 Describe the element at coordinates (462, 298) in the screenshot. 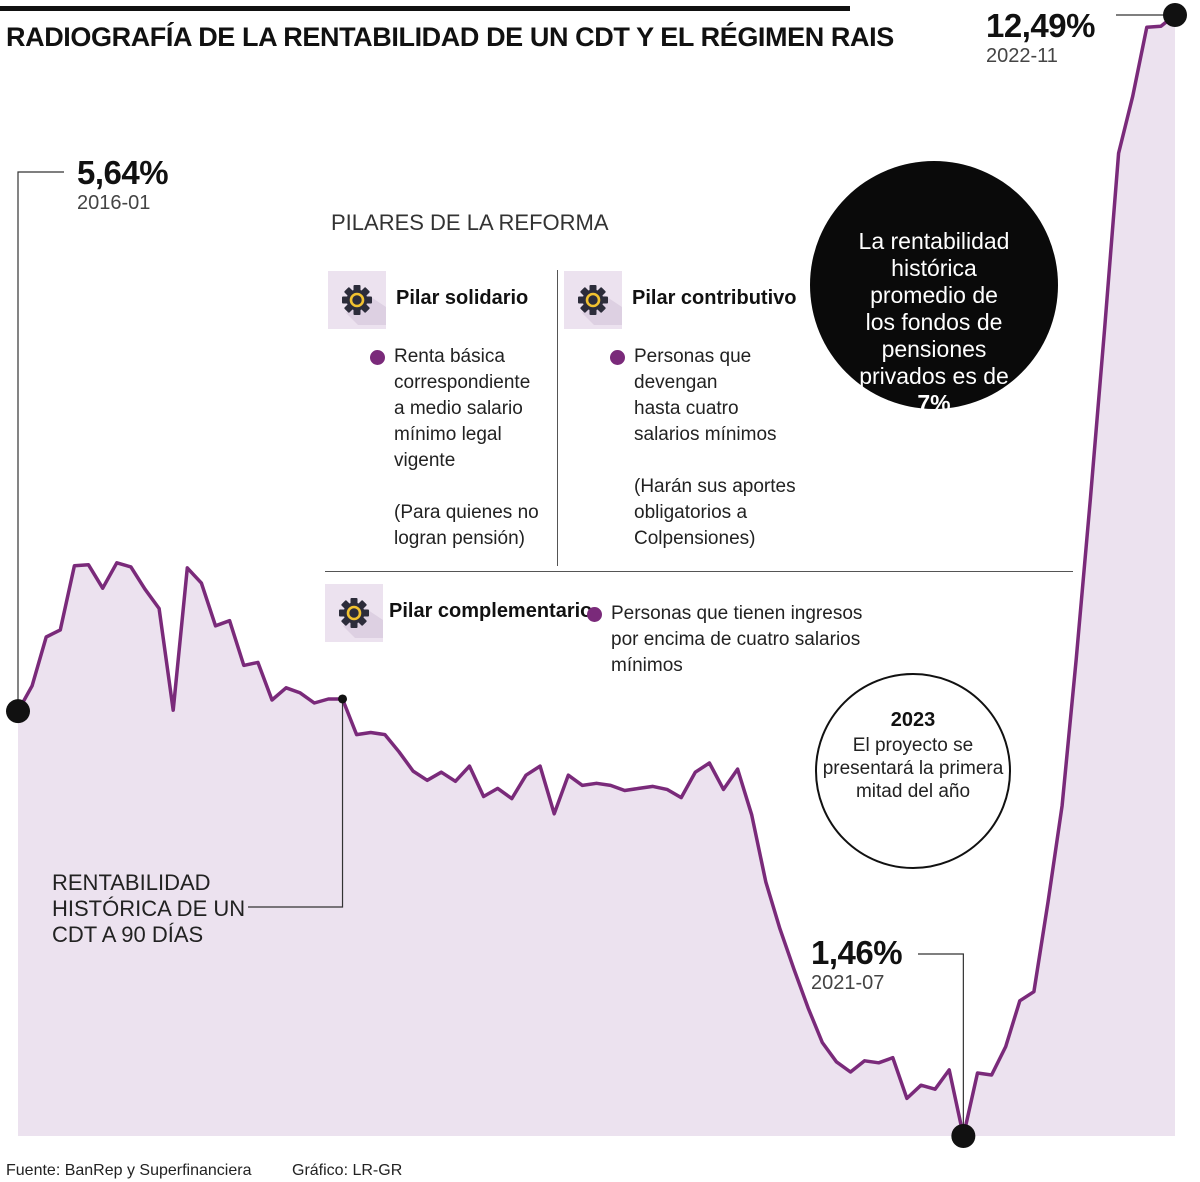

I see `pilar-solidario-name: Pilar solidario` at that location.